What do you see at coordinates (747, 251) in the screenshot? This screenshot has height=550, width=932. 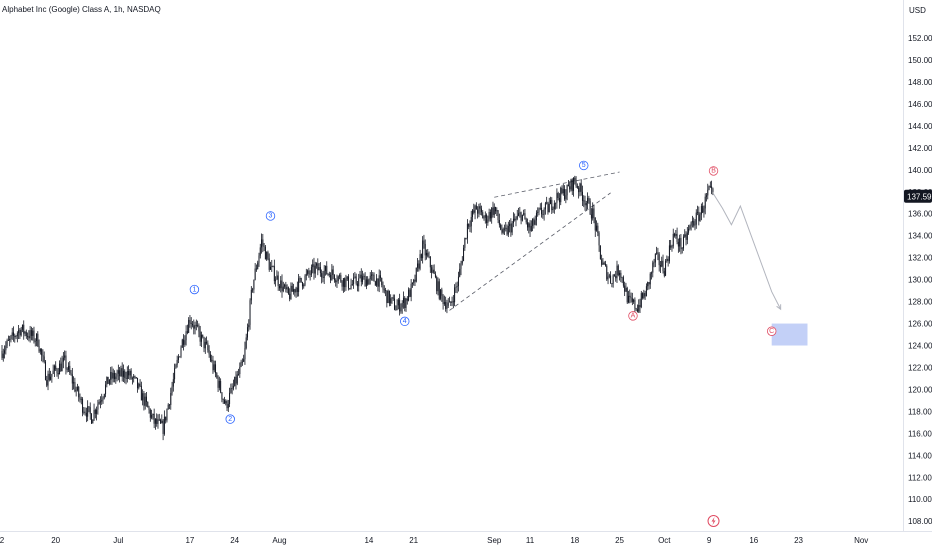 I see `projection-line` at bounding box center [747, 251].